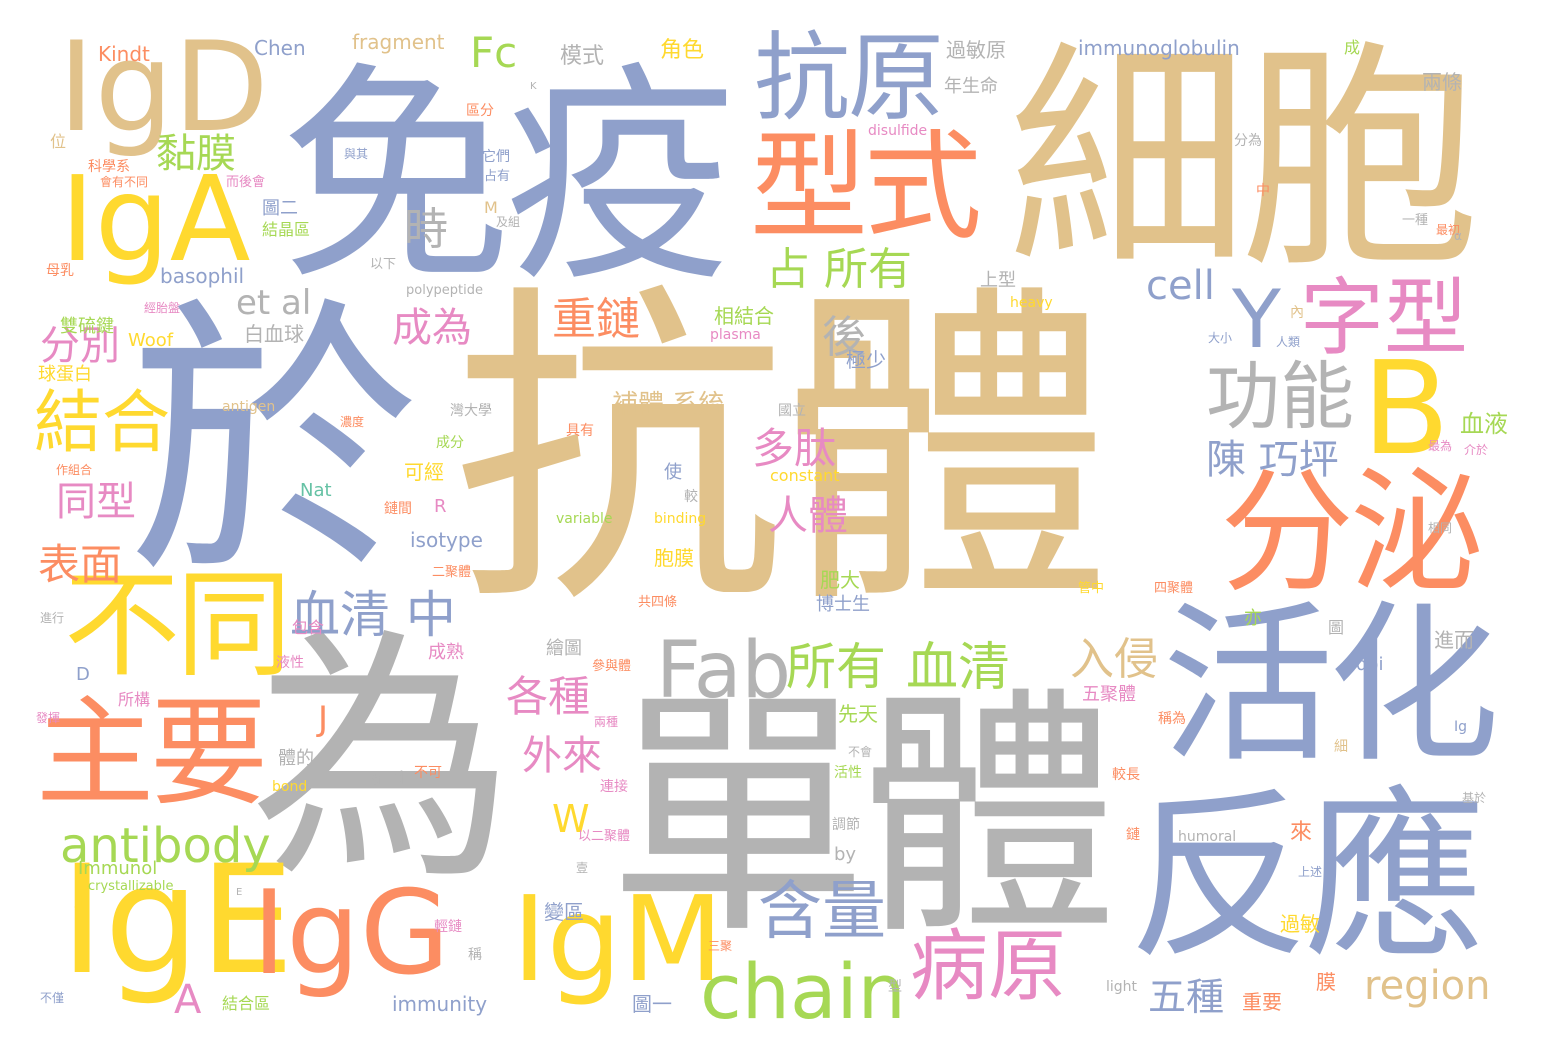 This screenshot has width=1548, height=1052. Describe the element at coordinates (1172, 719) in the screenshot. I see `word-cheng-wei-b: 稱為` at that location.